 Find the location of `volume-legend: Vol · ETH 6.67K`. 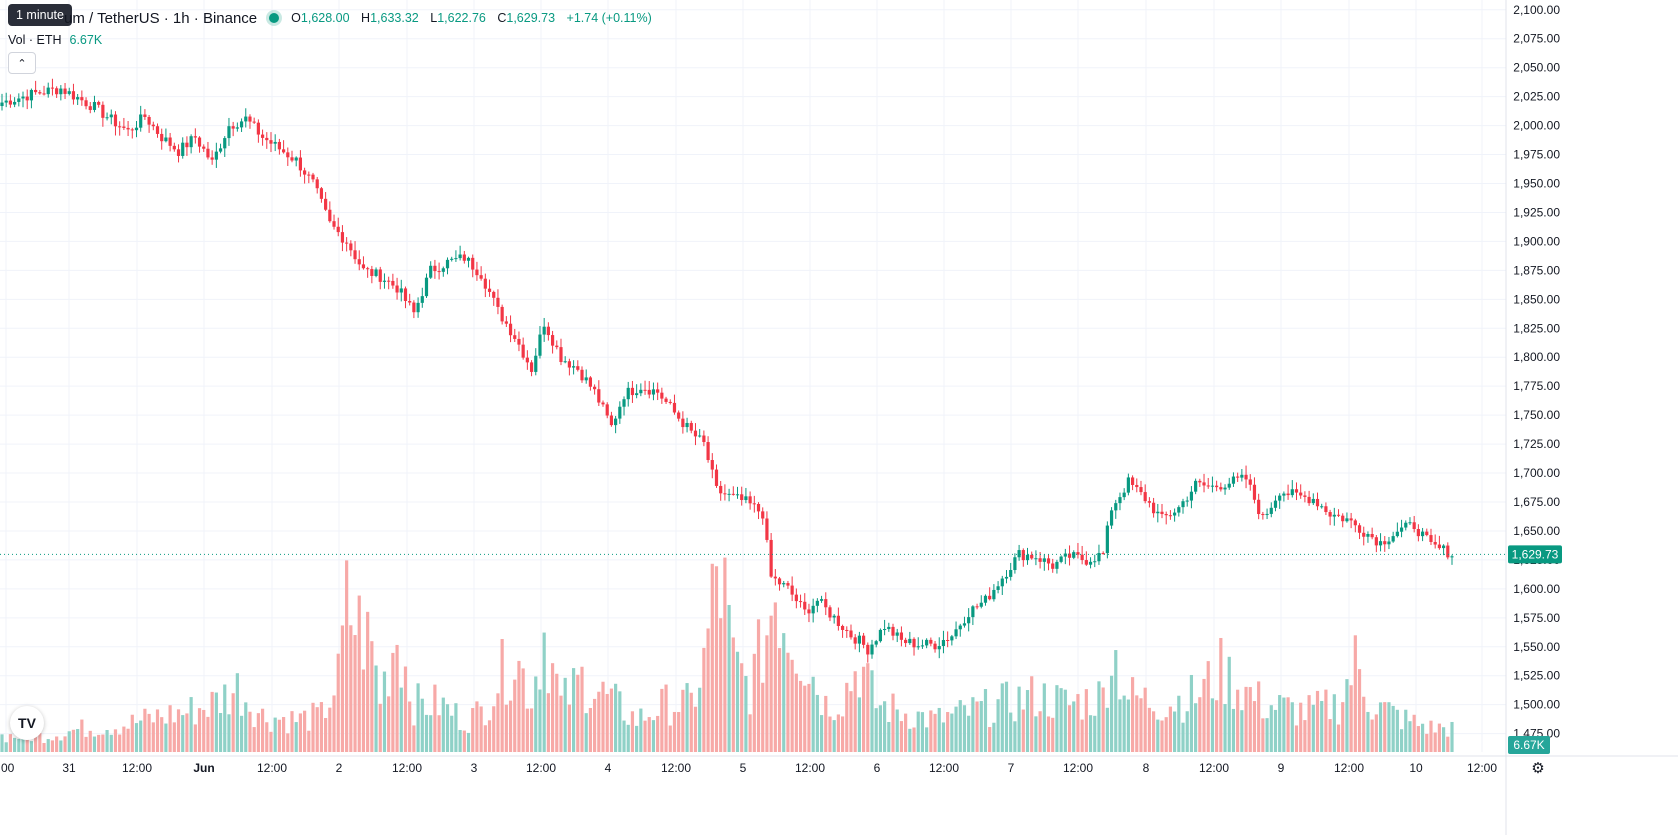

volume-legend: Vol · ETH 6.67K is located at coordinates (55, 40).